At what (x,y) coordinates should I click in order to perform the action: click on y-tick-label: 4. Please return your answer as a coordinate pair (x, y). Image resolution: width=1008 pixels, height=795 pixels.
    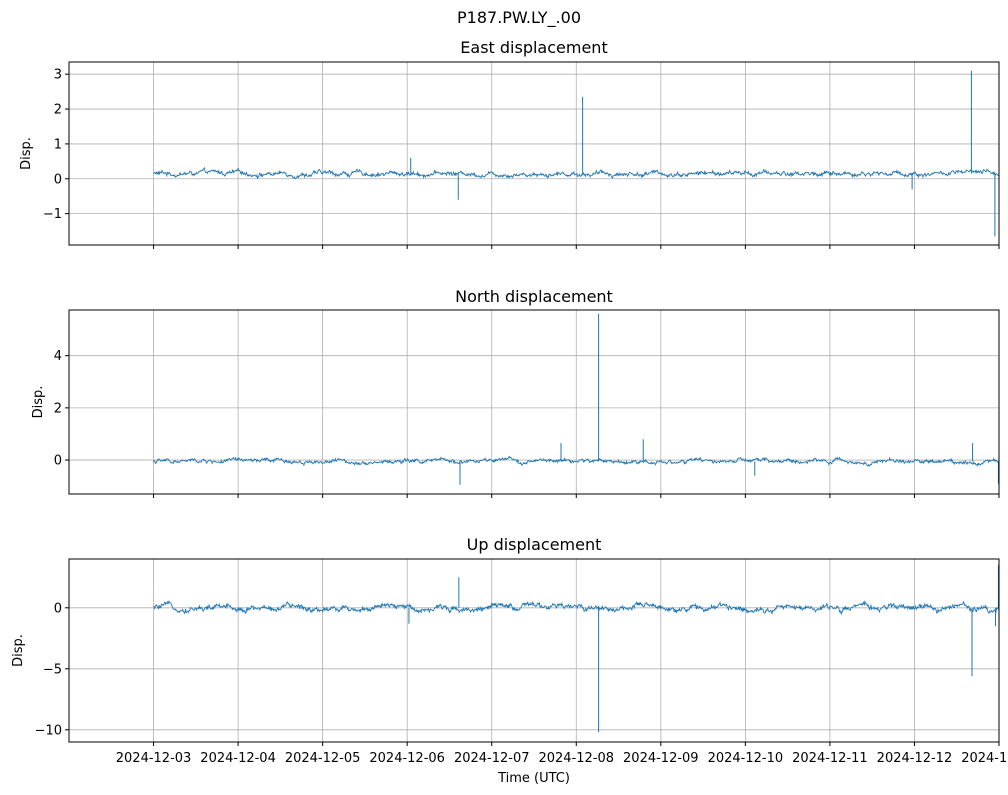
    Looking at the image, I should click on (58, 356).